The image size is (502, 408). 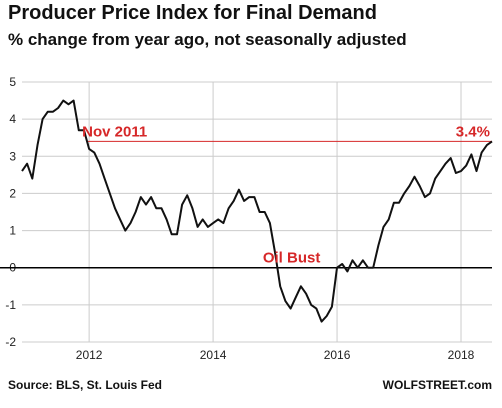 What do you see at coordinates (12, 156) in the screenshot?
I see `y-tick-label: 3` at bounding box center [12, 156].